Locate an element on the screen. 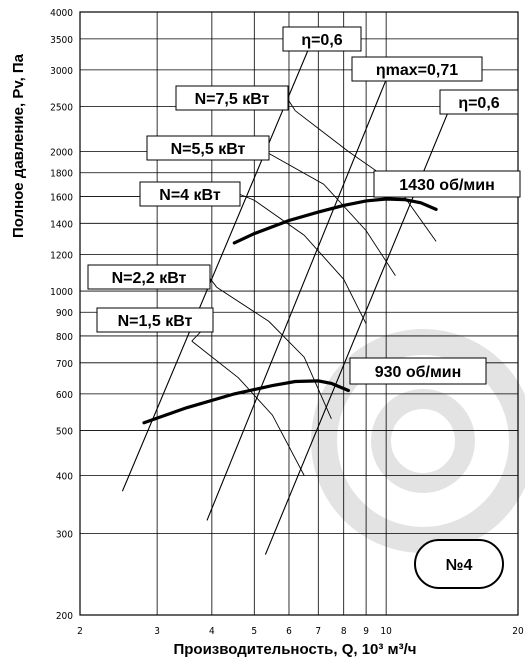  callout-leader is located at coordinates (246, 197).